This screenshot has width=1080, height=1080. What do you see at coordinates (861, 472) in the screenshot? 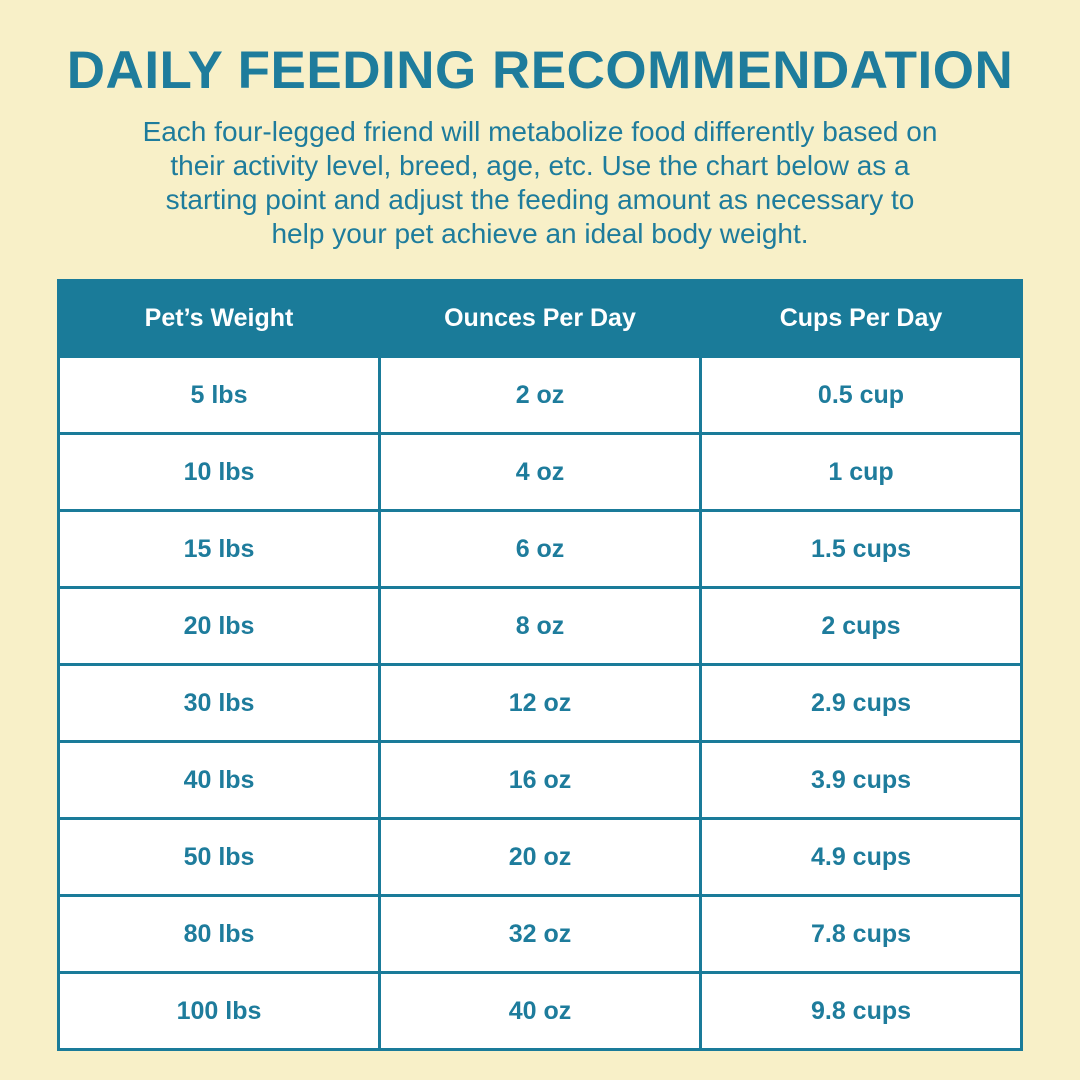
I see `cups-cell: 1 cup` at bounding box center [861, 472].